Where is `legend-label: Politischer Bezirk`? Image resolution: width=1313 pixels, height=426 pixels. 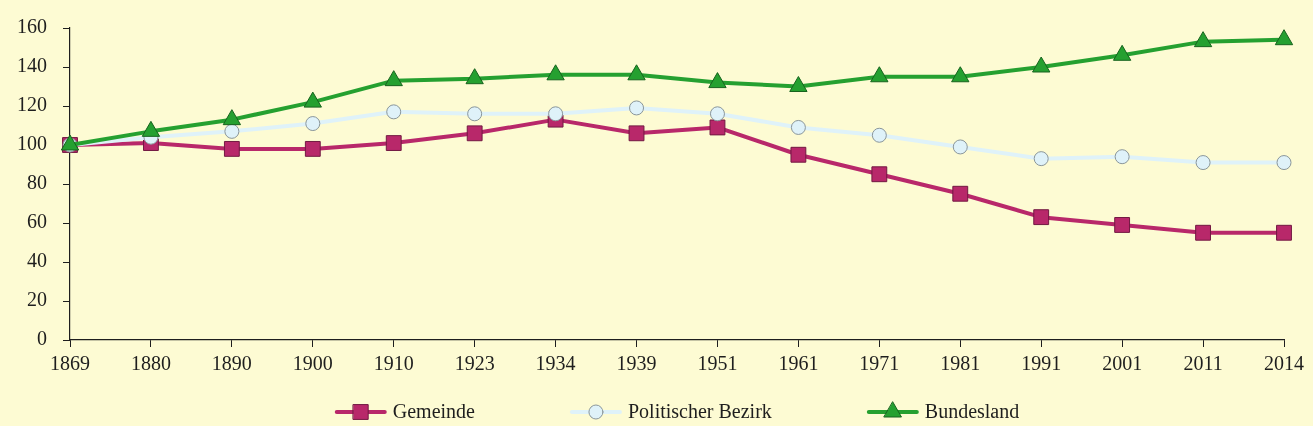
legend-label: Politischer Bezirk is located at coordinates (699, 411).